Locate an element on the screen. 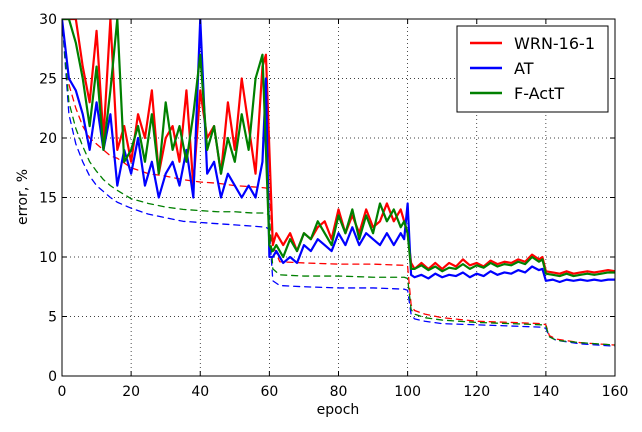 This screenshot has height=432, width=642. legend: WRN-16-1 AT F-ActT is located at coordinates (532, 69).